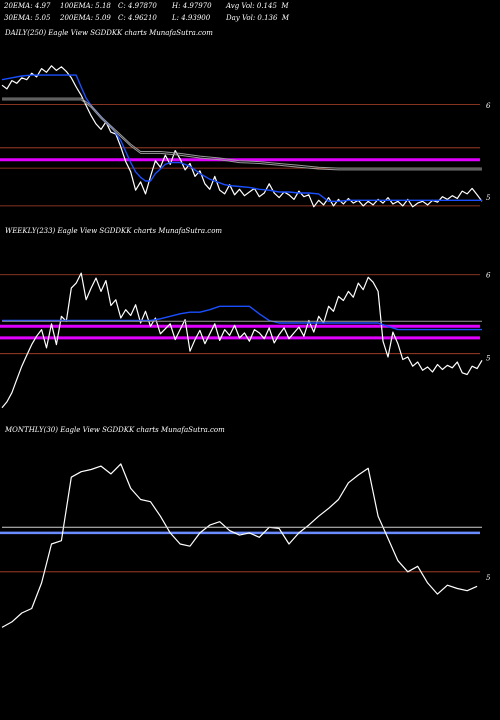 This screenshot has width=500, height=720. Describe the element at coordinates (137, 6) in the screenshot. I see `header-close: C: 4.97870` at that location.